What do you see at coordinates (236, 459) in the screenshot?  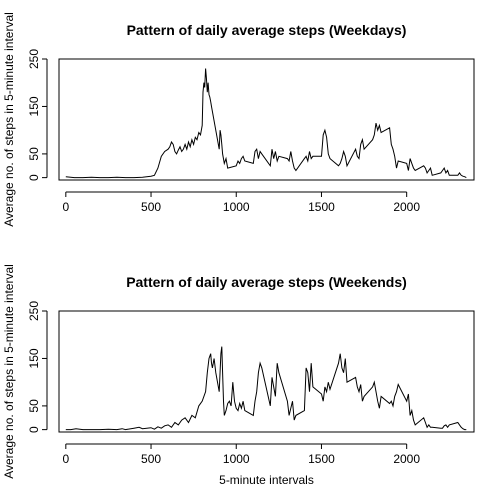 I see `x-tick-label-weekends: 1000` at bounding box center [236, 459].